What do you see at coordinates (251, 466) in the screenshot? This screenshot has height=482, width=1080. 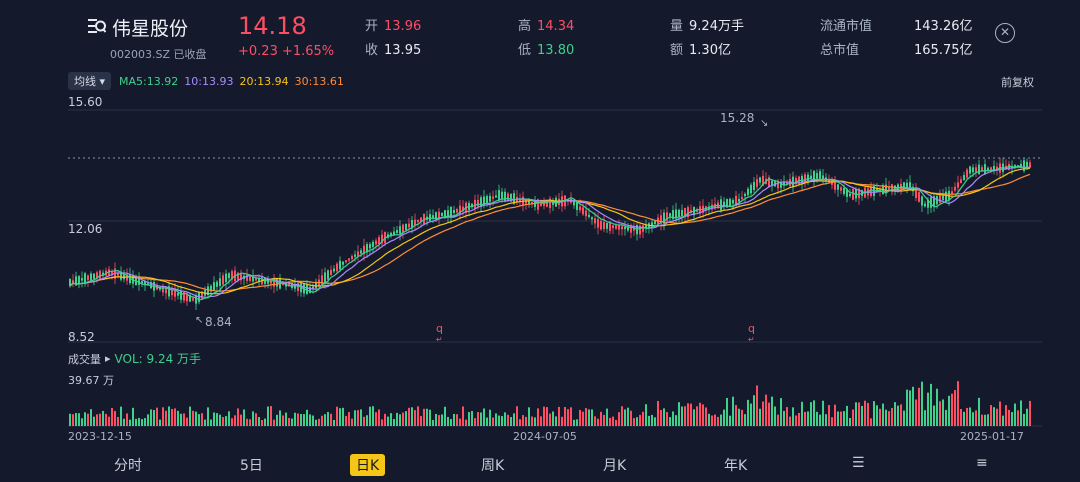 I see `tab-5day: 5日` at bounding box center [251, 466].